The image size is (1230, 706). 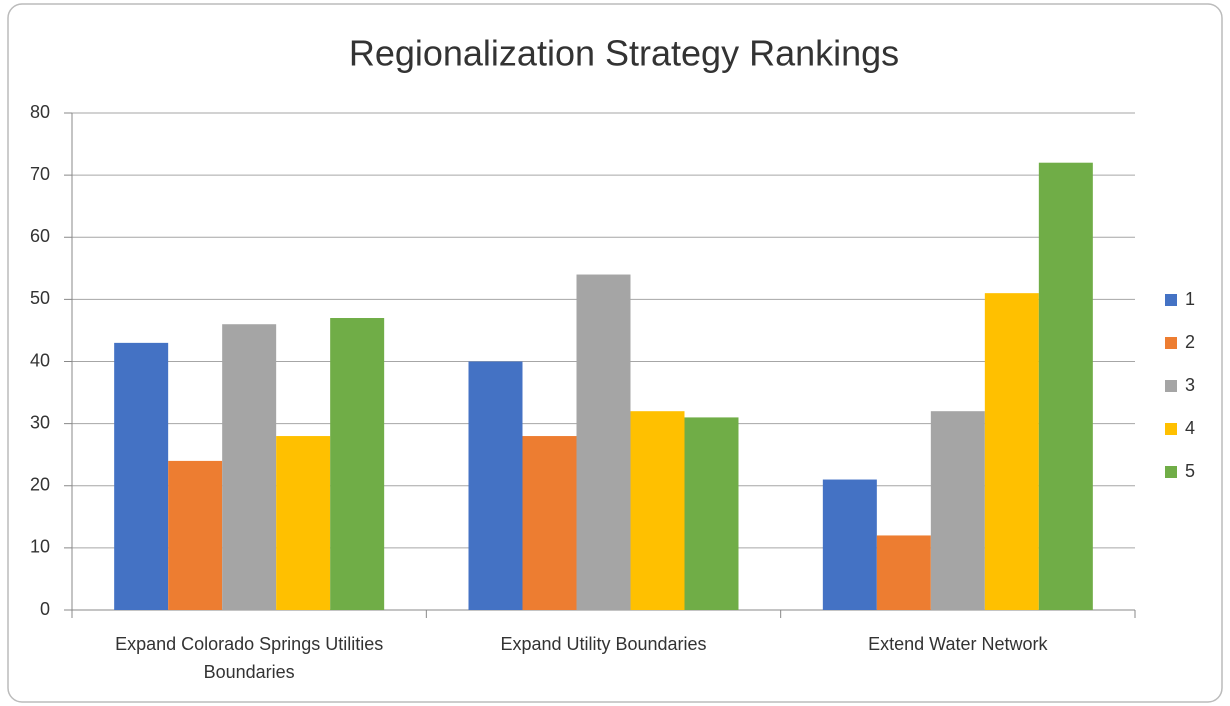 I want to click on legend-label: 5, so click(x=1190, y=471).